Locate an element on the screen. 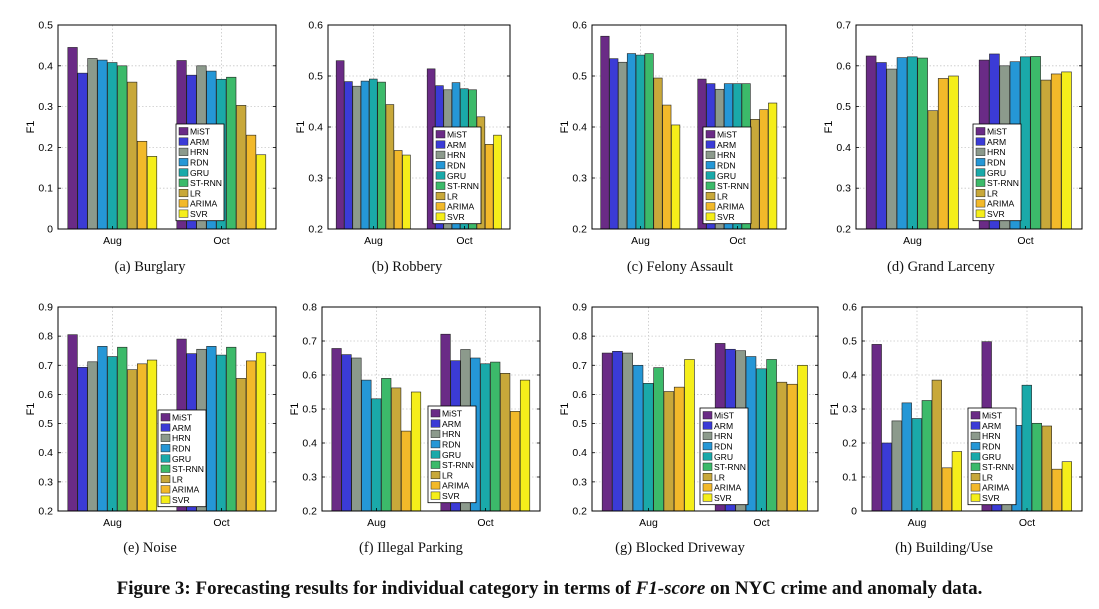  caption-metric: F1-score is located at coordinates (670, 588).